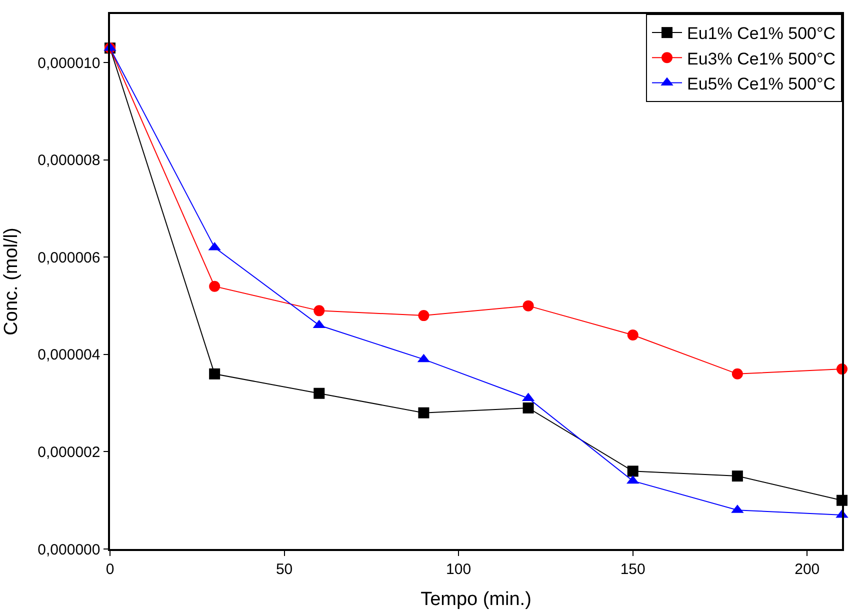  I want to click on y-tick-label: 0,000010, so click(69, 63).